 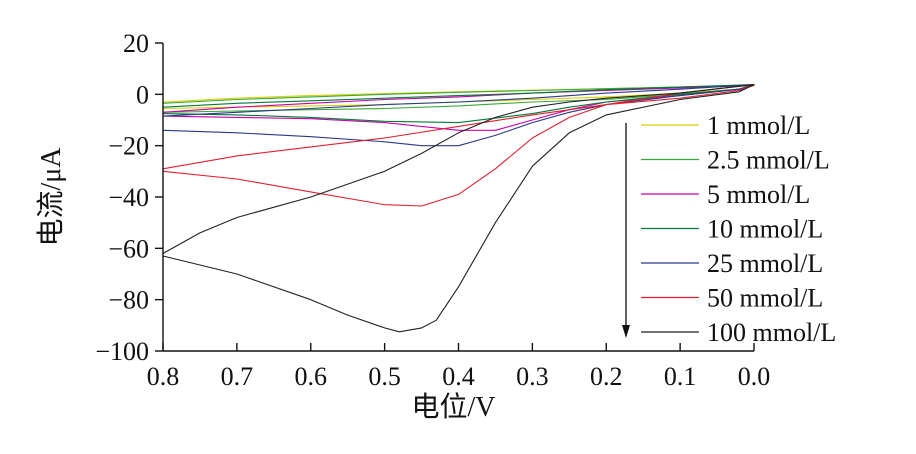 What do you see at coordinates (453, 407) in the screenshot?
I see `x-axis-title: 电位/V` at bounding box center [453, 407].